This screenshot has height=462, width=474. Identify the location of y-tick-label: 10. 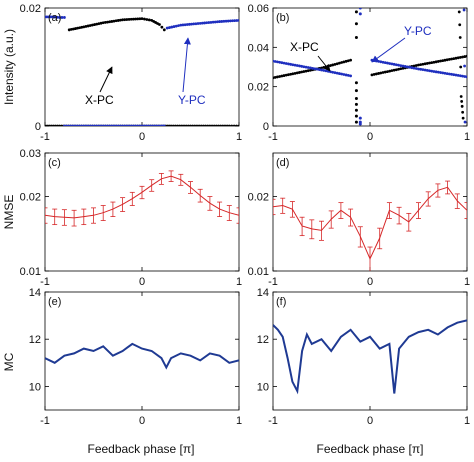
(263, 387).